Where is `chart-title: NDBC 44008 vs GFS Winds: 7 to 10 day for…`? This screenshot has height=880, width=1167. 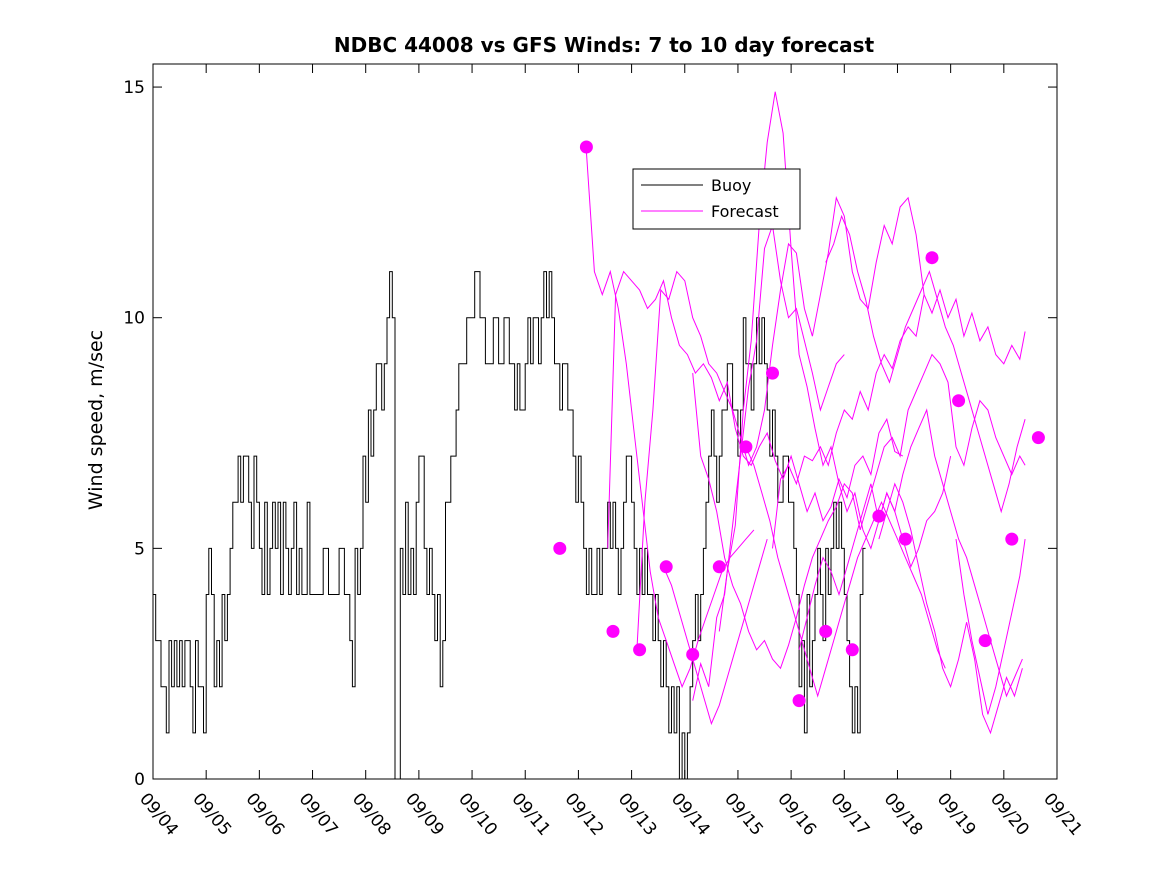 chart-title: NDBC 44008 vs GFS Winds: 7 to 10 day for… is located at coordinates (604, 45).